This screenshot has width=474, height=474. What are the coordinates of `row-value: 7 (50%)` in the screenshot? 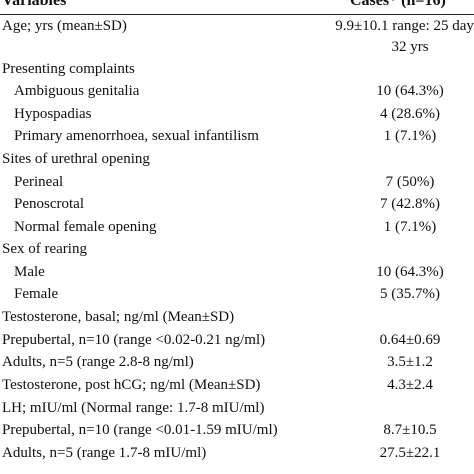 It's located at (410, 182).